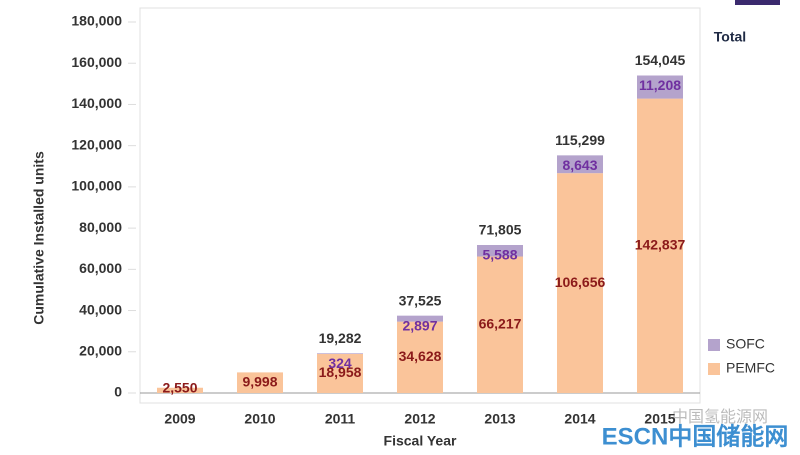 This screenshot has height=455, width=800. What do you see at coordinates (500, 230) in the screenshot?
I see `total-label: 71,805` at bounding box center [500, 230].